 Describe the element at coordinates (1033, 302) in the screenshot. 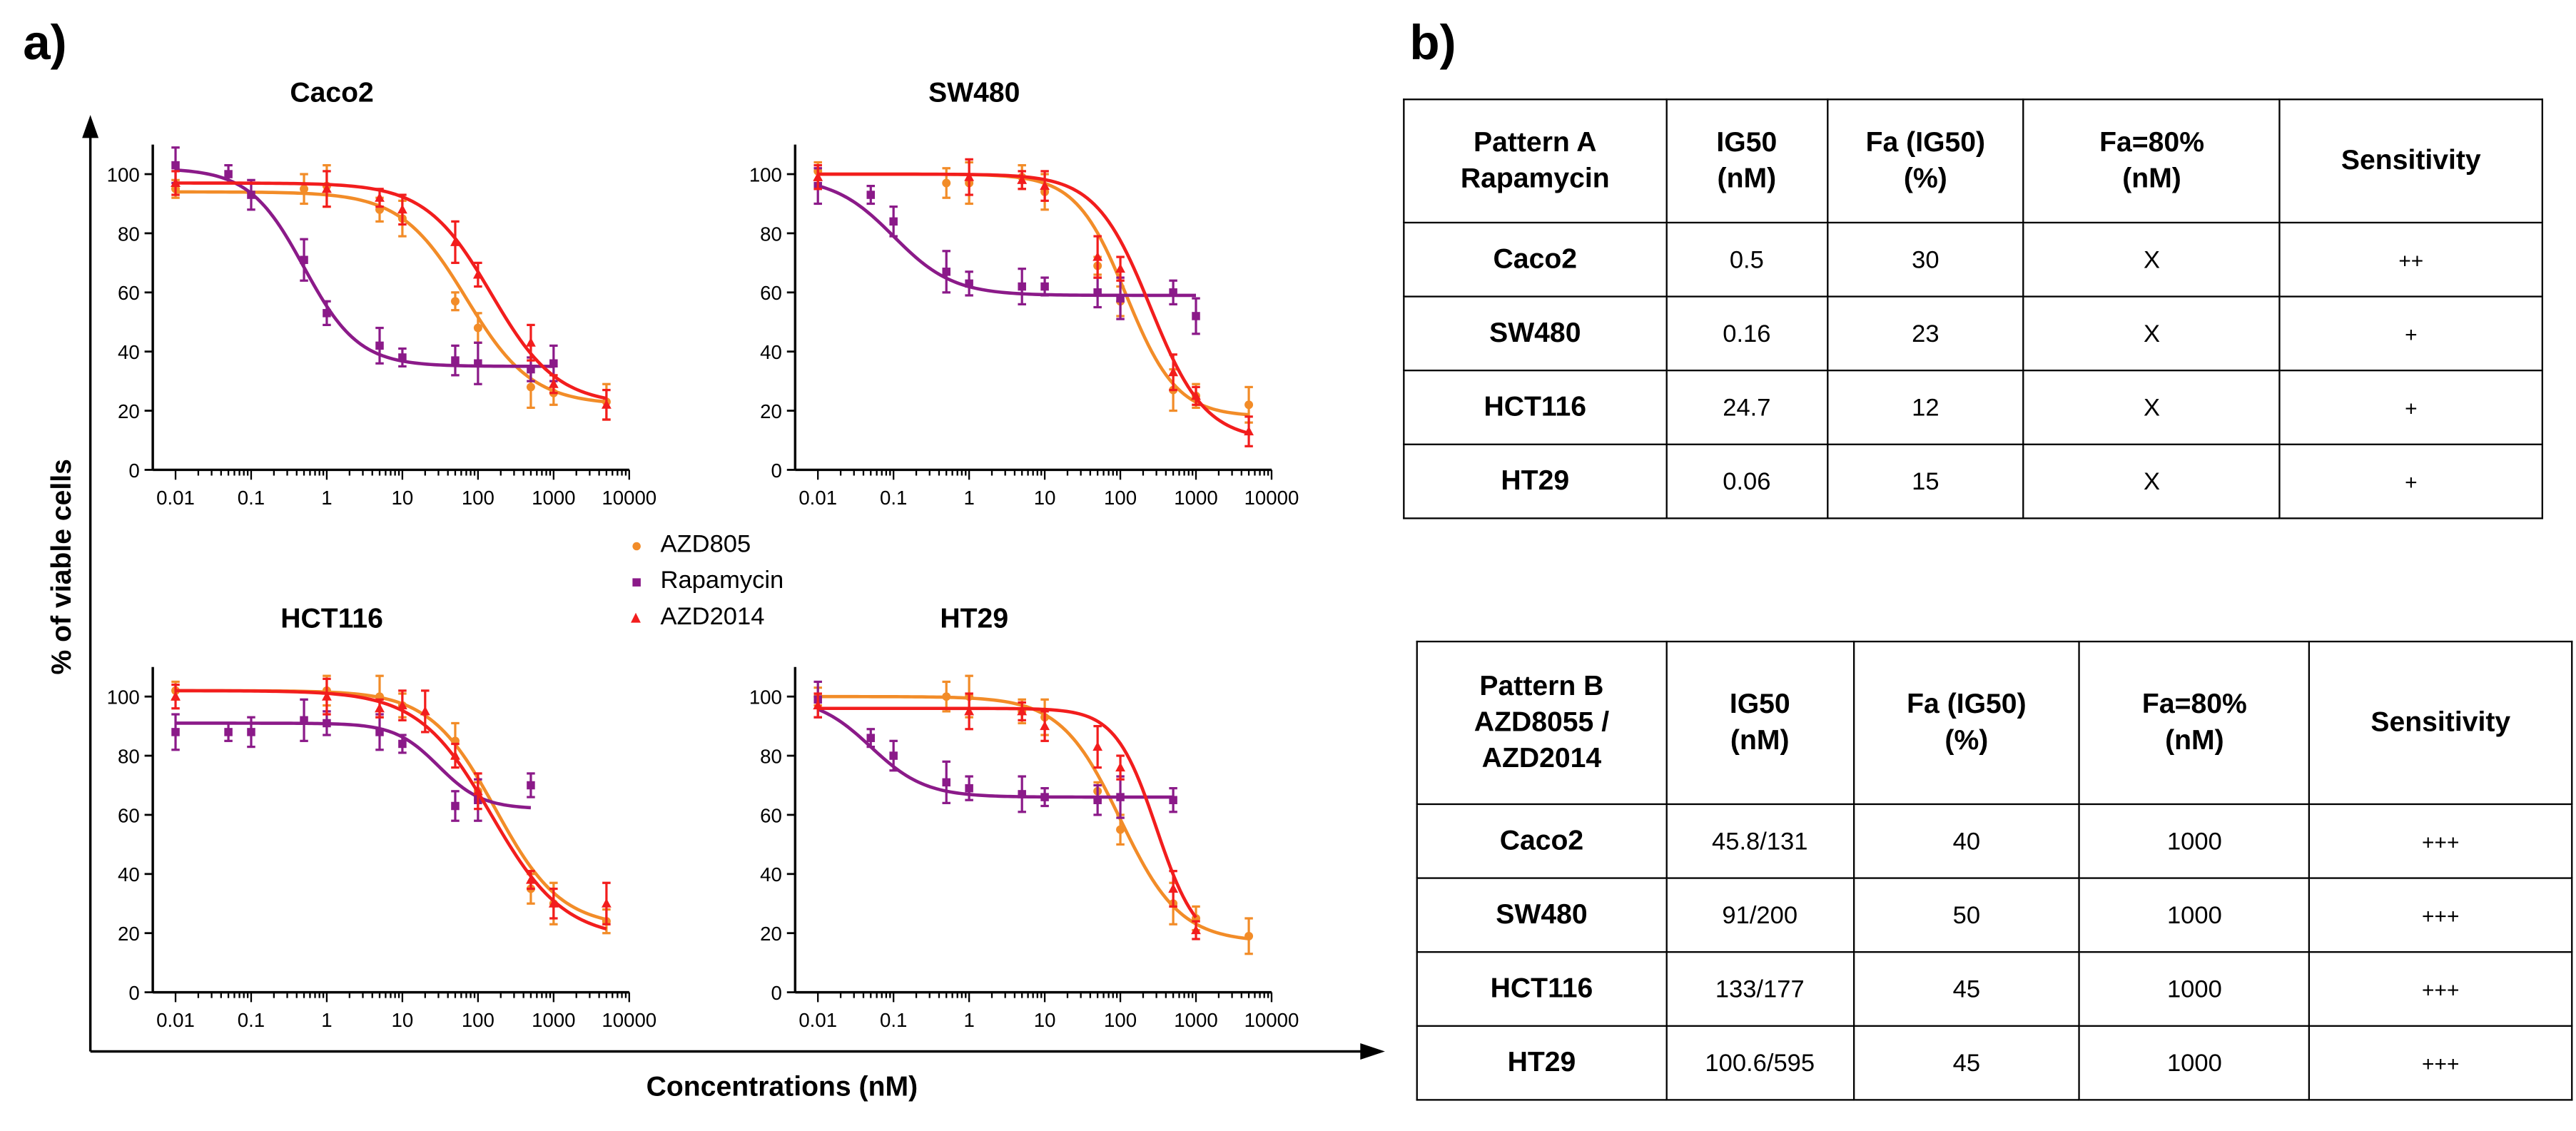

I see `series-azd2014` at that location.